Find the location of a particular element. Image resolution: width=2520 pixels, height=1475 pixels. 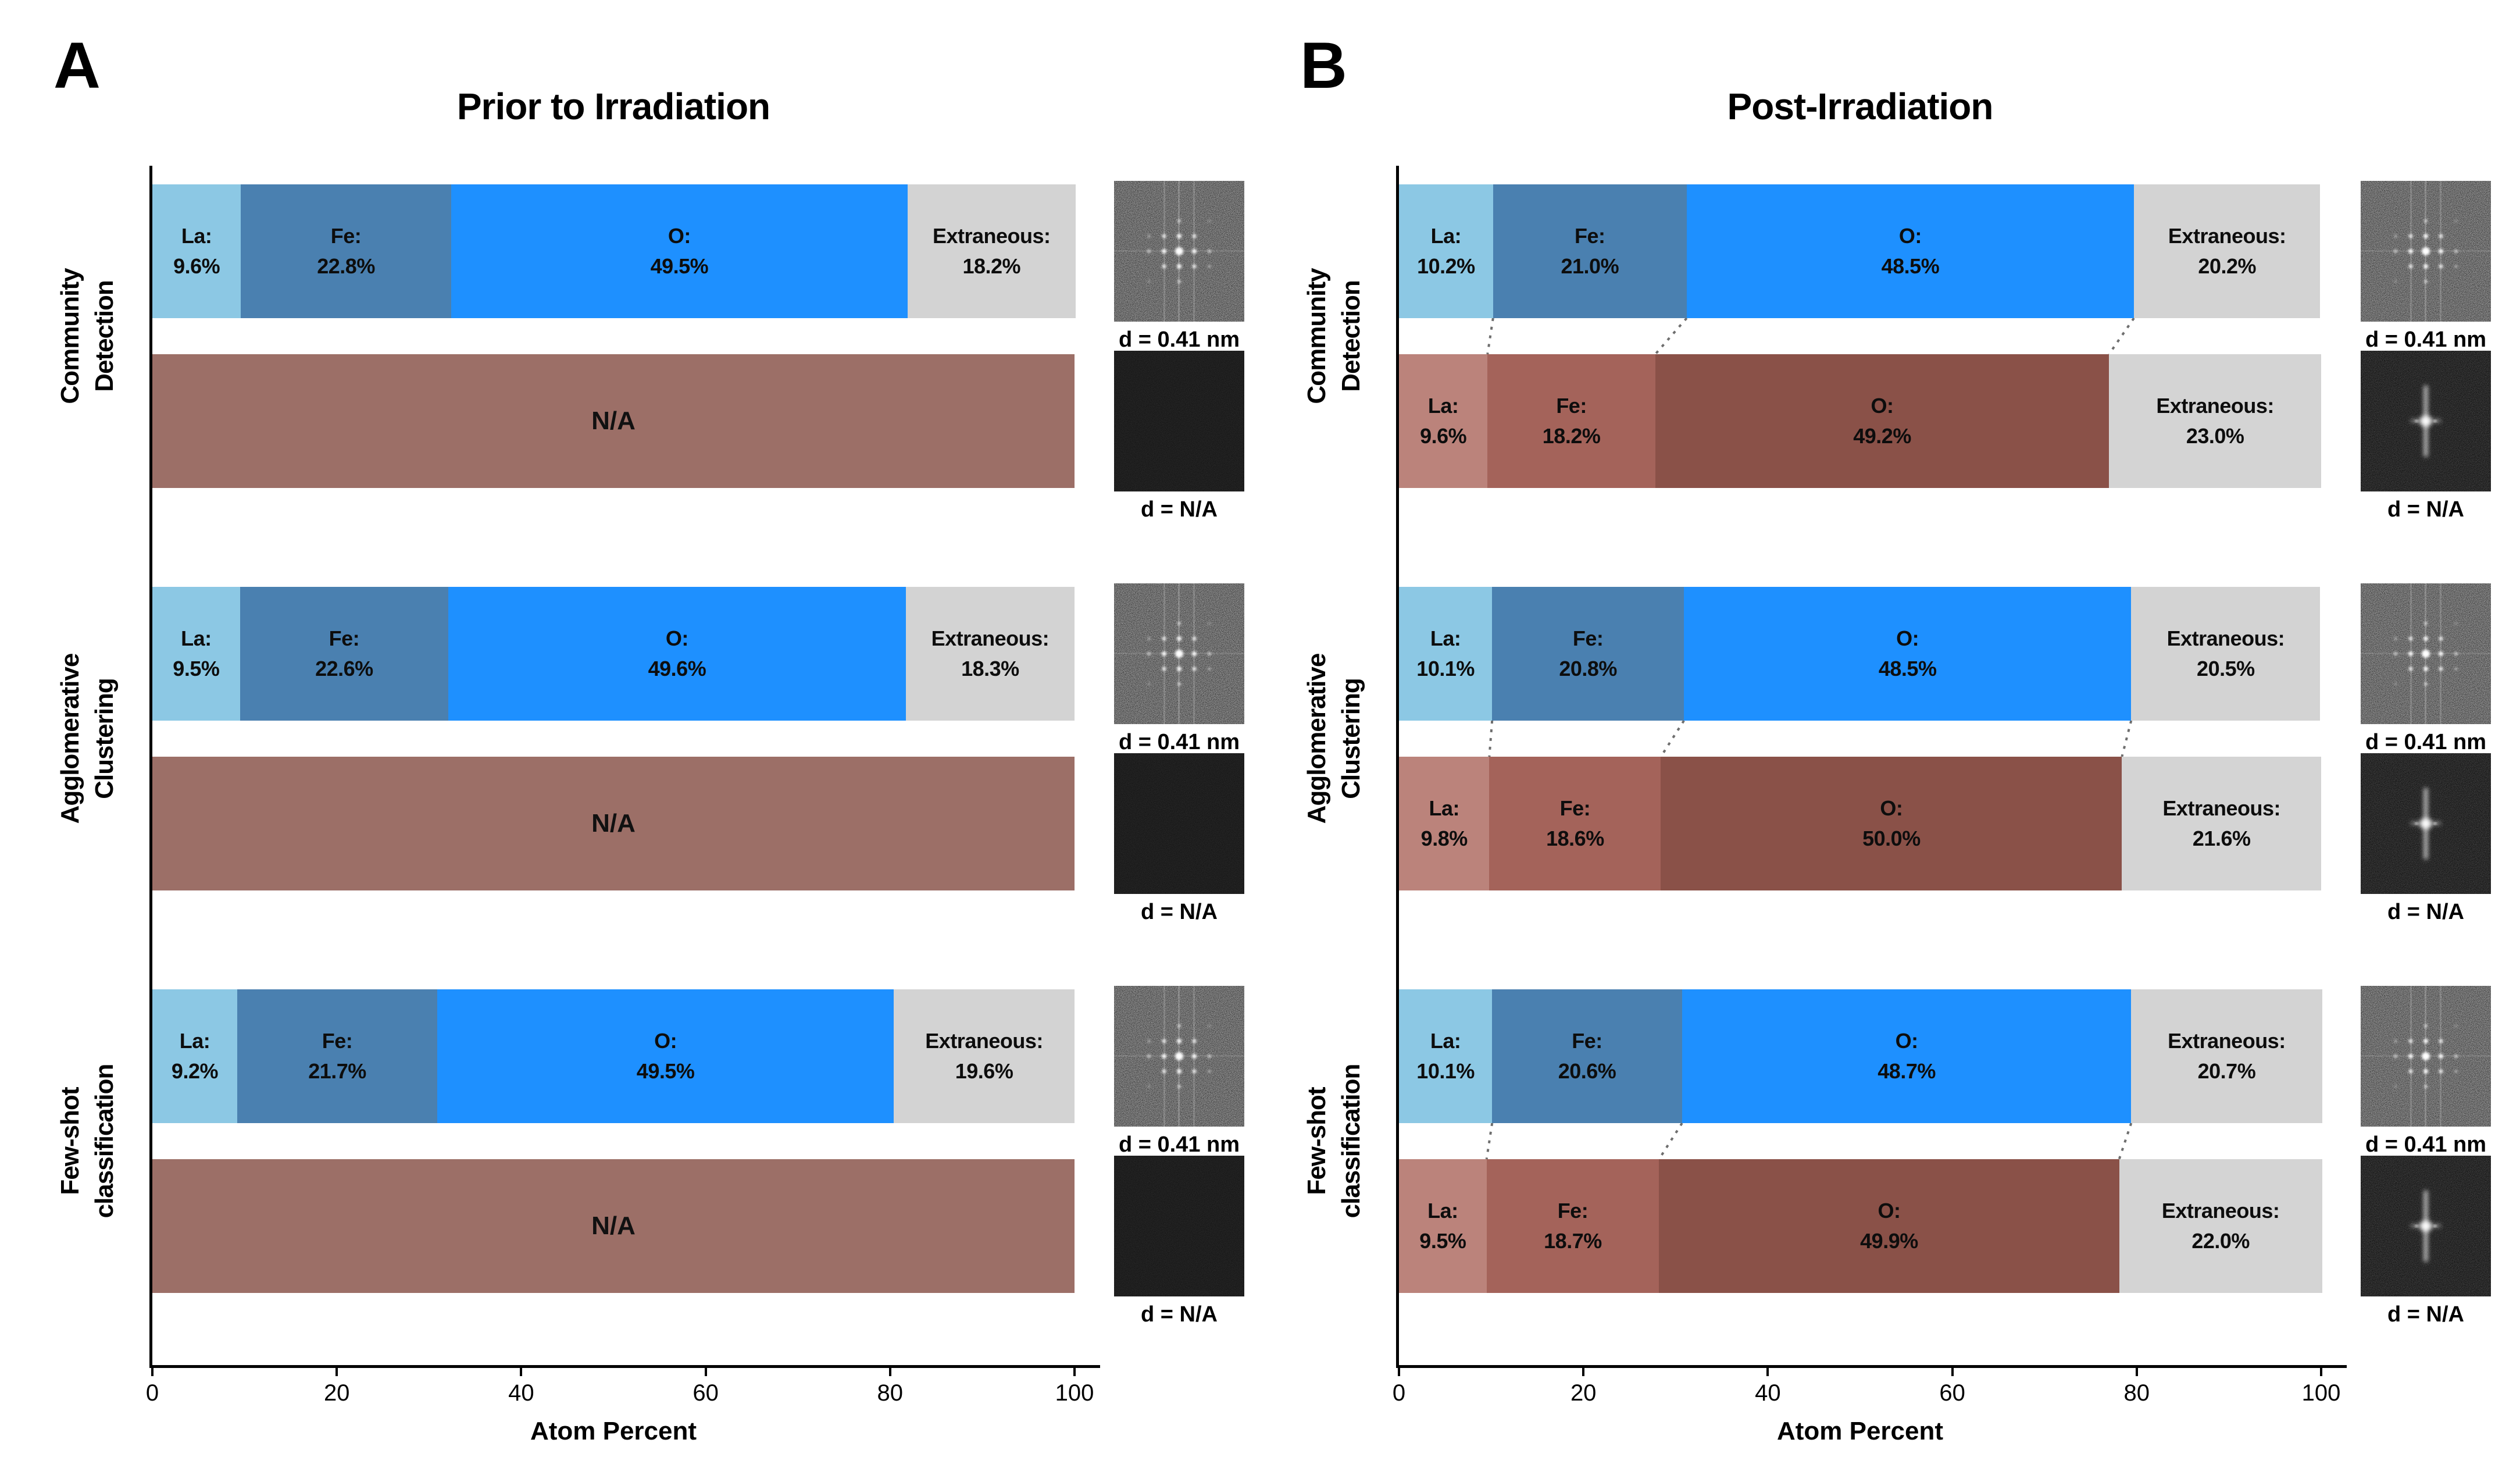

x-axis-spine is located at coordinates (1871, 1367).